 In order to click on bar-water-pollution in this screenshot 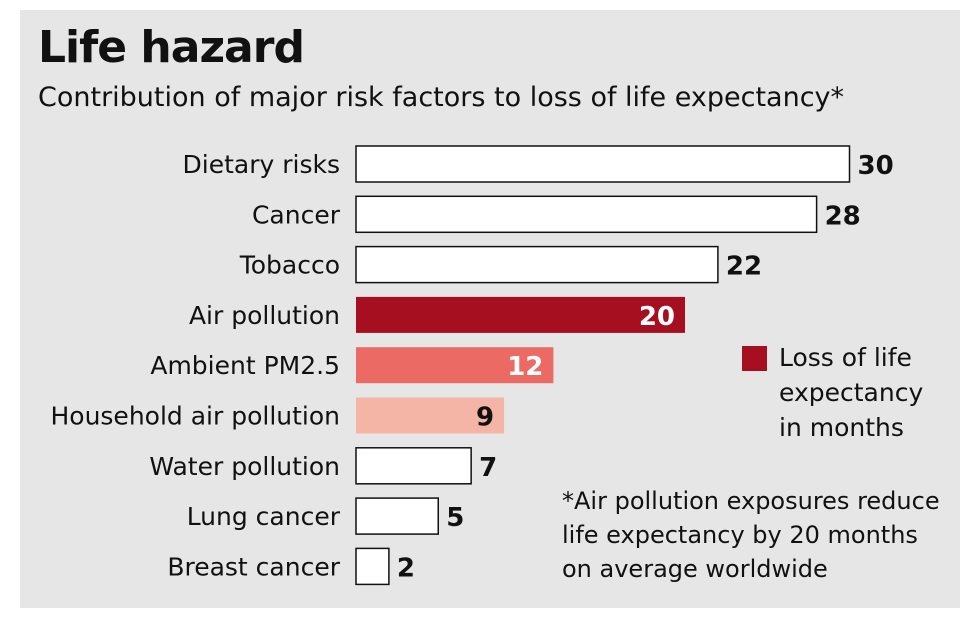, I will do `click(413, 466)`.